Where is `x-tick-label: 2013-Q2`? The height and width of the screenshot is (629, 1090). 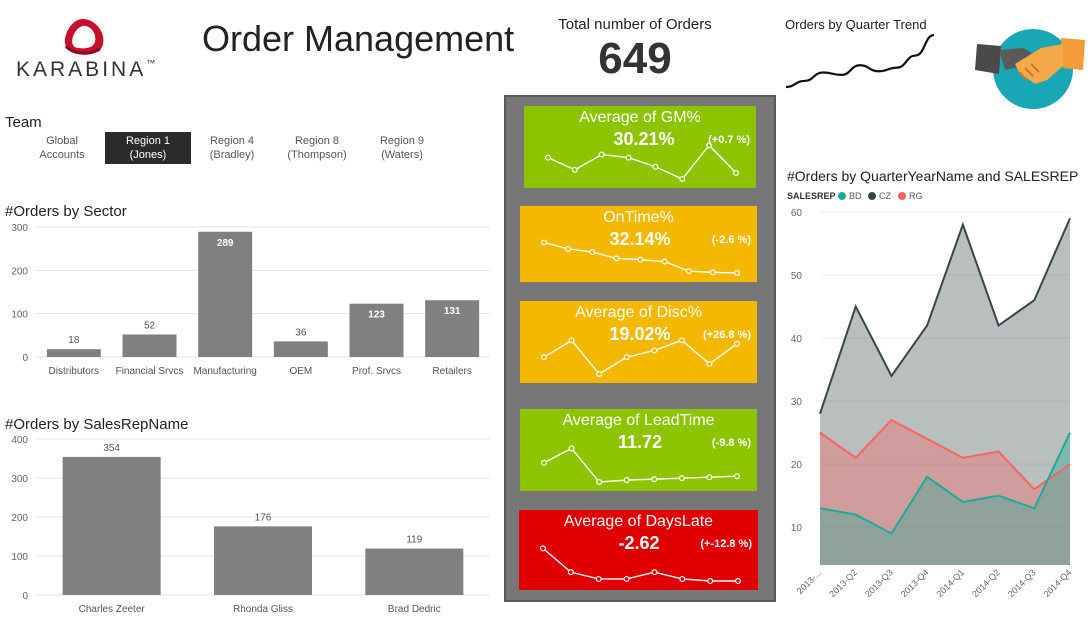 x-tick-label: 2013-Q2 is located at coordinates (843, 583).